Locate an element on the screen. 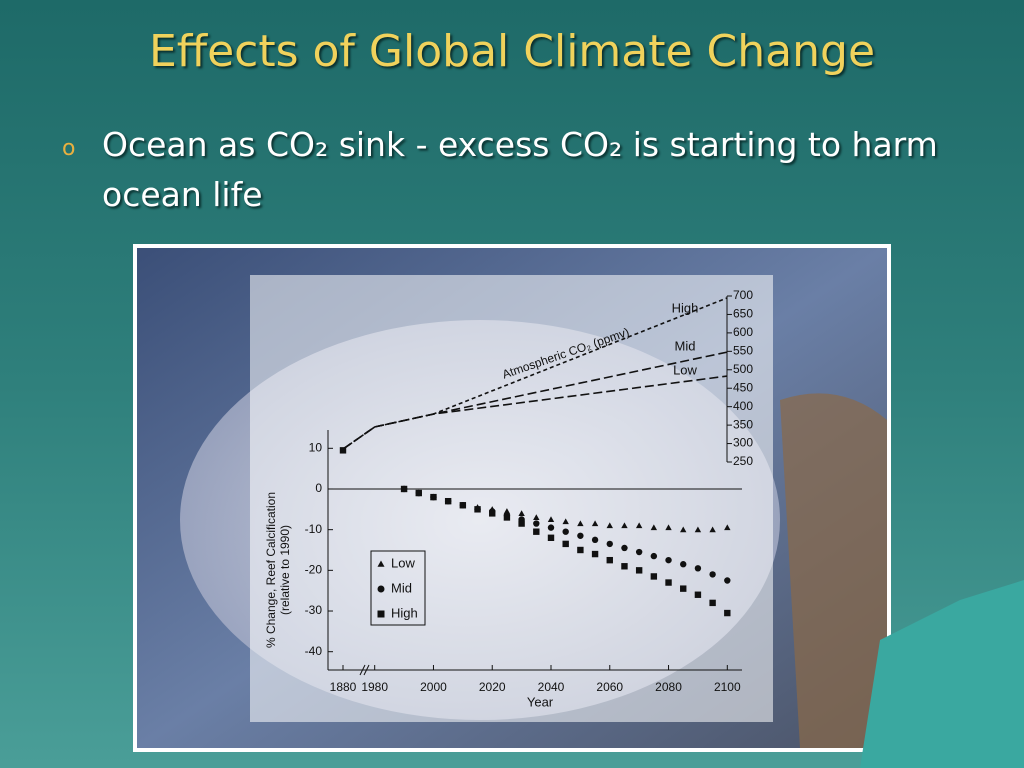  legend-label: High is located at coordinates (404, 612).